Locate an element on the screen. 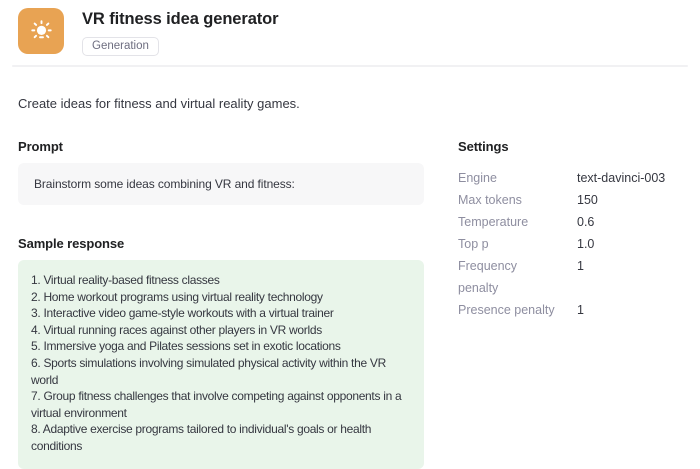 The height and width of the screenshot is (469, 700). settings-label: Max tokens is located at coordinates (490, 200).